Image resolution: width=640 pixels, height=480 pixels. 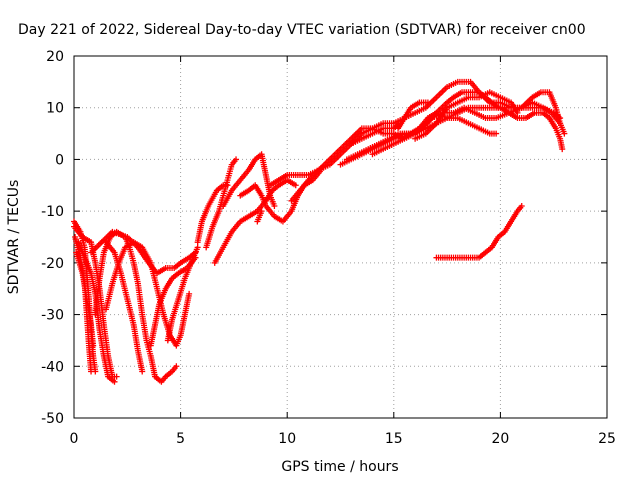 I want to click on y-tick-label: 20, so click(x=55, y=57).